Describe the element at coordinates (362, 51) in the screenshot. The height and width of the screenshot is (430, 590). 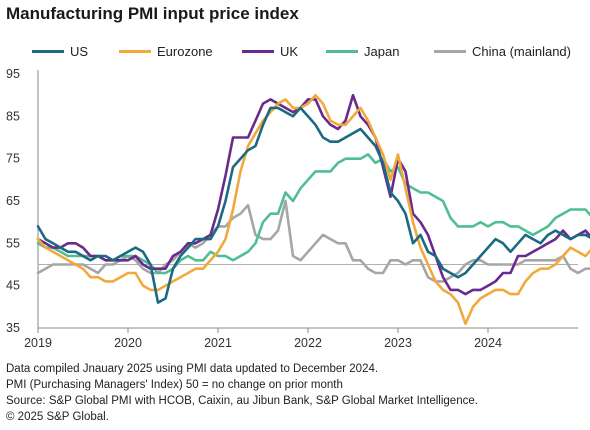
I see `legend-item-japan: Japan` at that location.